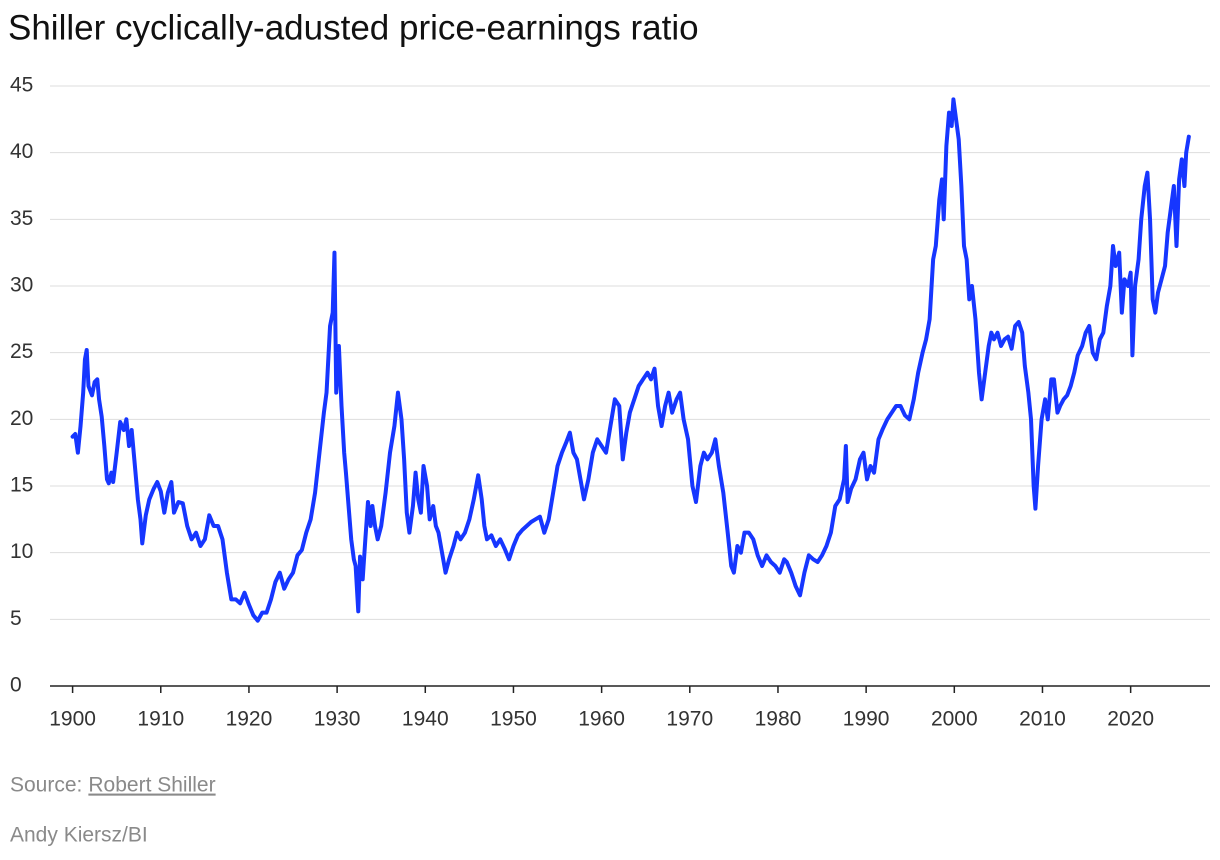 This screenshot has height=860, width=1220. What do you see at coordinates (21, 418) in the screenshot?
I see `y-tick-label: 20` at bounding box center [21, 418].